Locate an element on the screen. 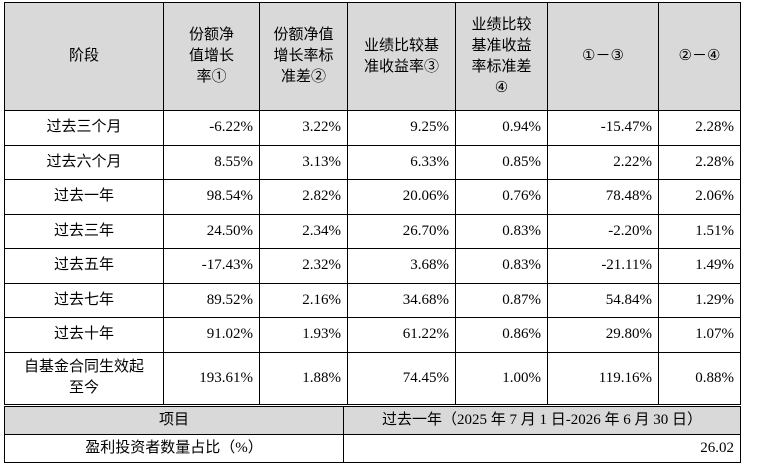  value-cell: 1.93% is located at coordinates (303, 335).